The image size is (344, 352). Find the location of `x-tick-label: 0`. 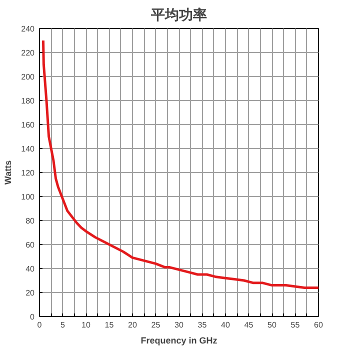

x-tick-label: 0 is located at coordinates (39, 325).